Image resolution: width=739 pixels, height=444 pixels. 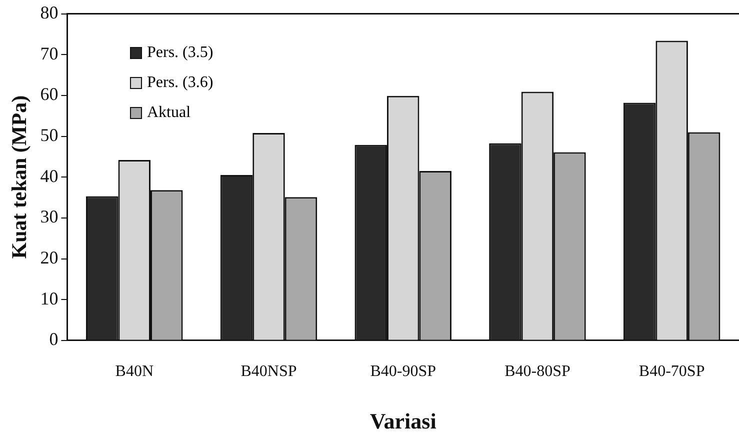 I want to click on y-axis-title: Kuat tekan (MPa), so click(x=19, y=177).